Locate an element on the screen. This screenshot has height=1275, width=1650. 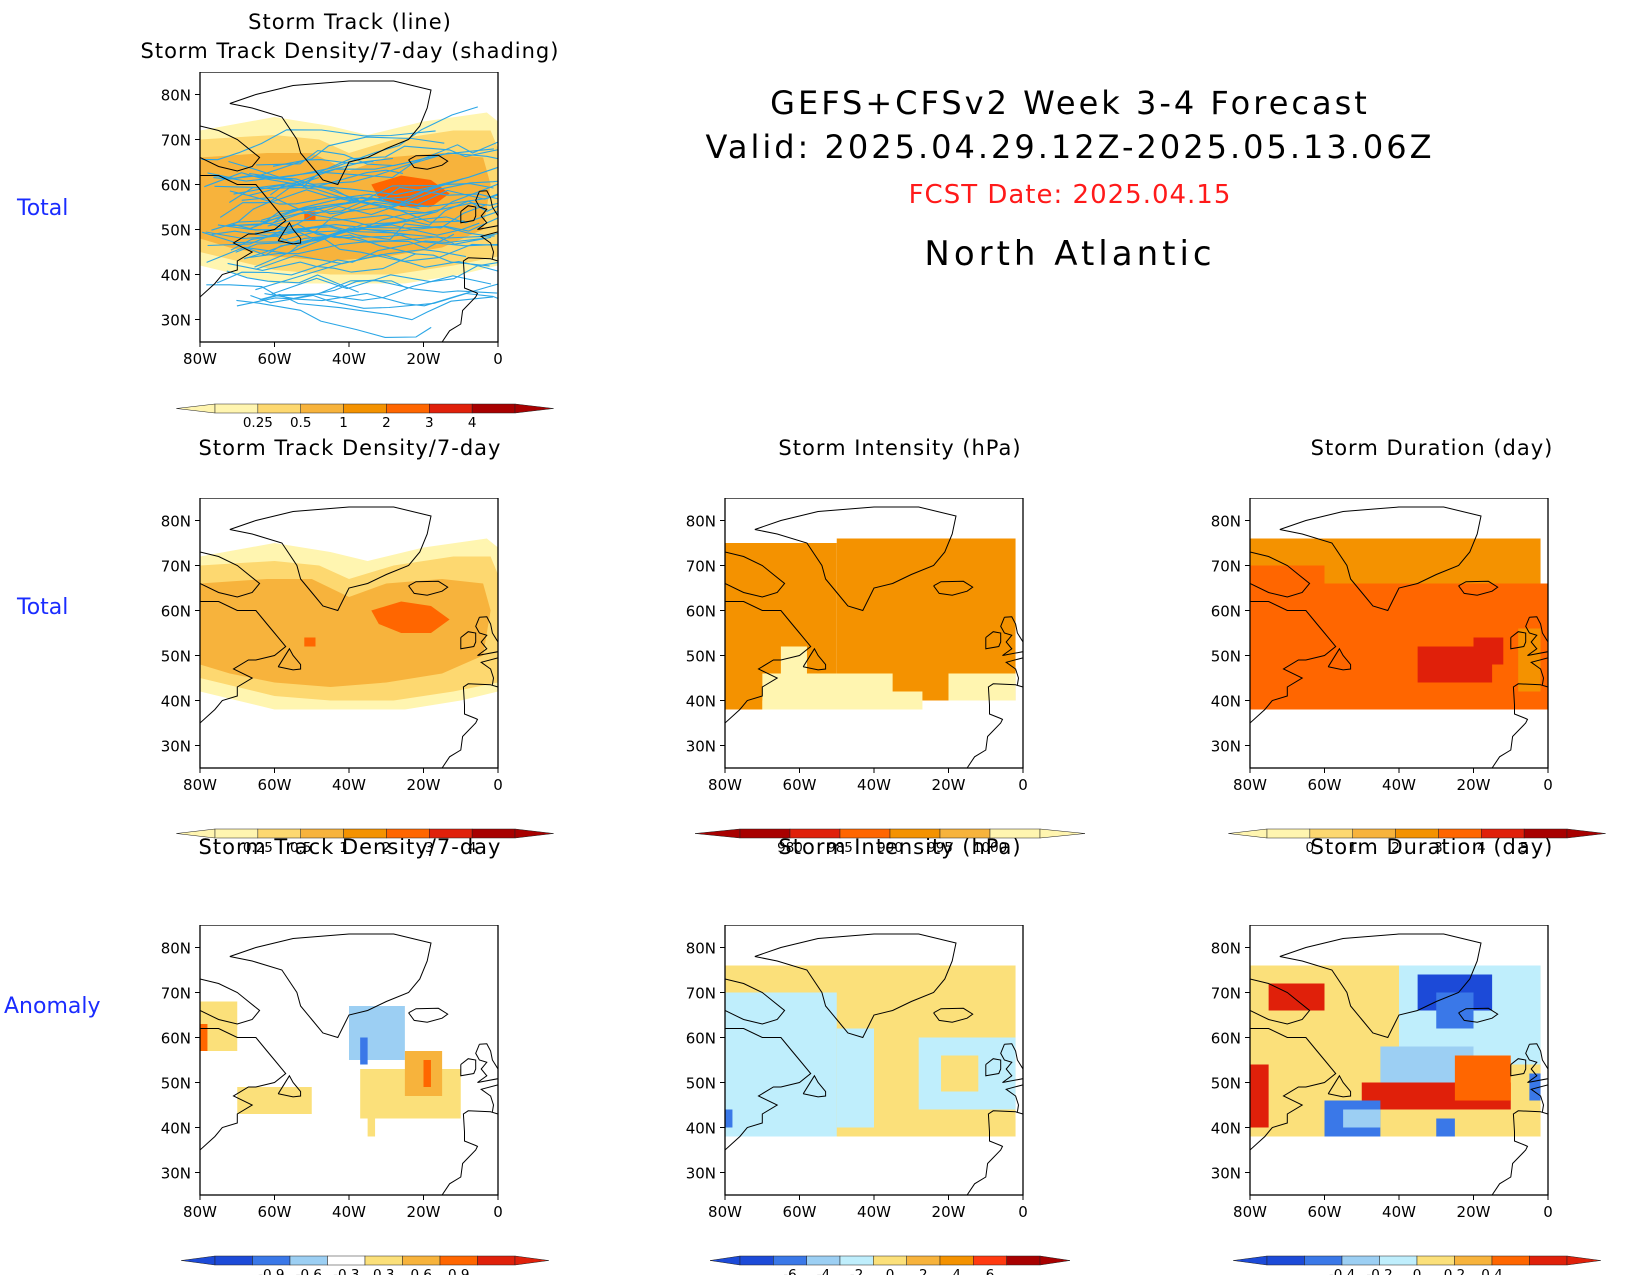
colorbar-duration-anomaly: -0.4 -0.2 0 0.2 0.4 is located at coordinates (1417, 1265).